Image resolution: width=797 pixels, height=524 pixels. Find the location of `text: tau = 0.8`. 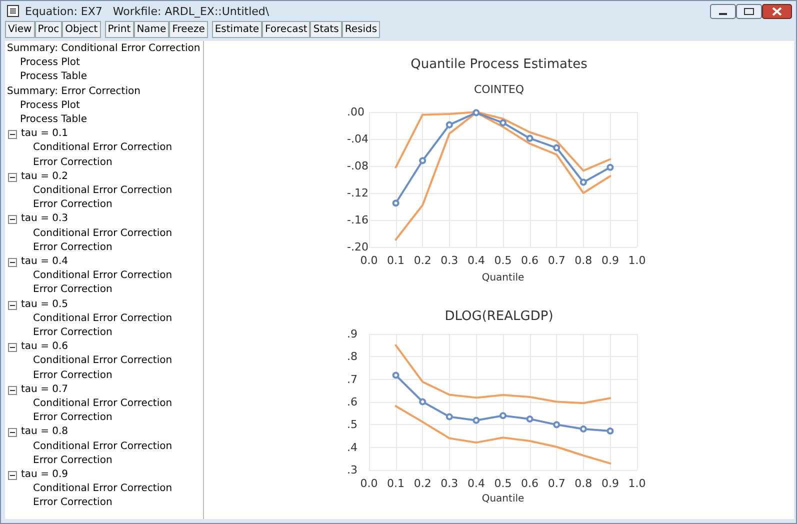

text: tau = 0.8 is located at coordinates (44, 432).